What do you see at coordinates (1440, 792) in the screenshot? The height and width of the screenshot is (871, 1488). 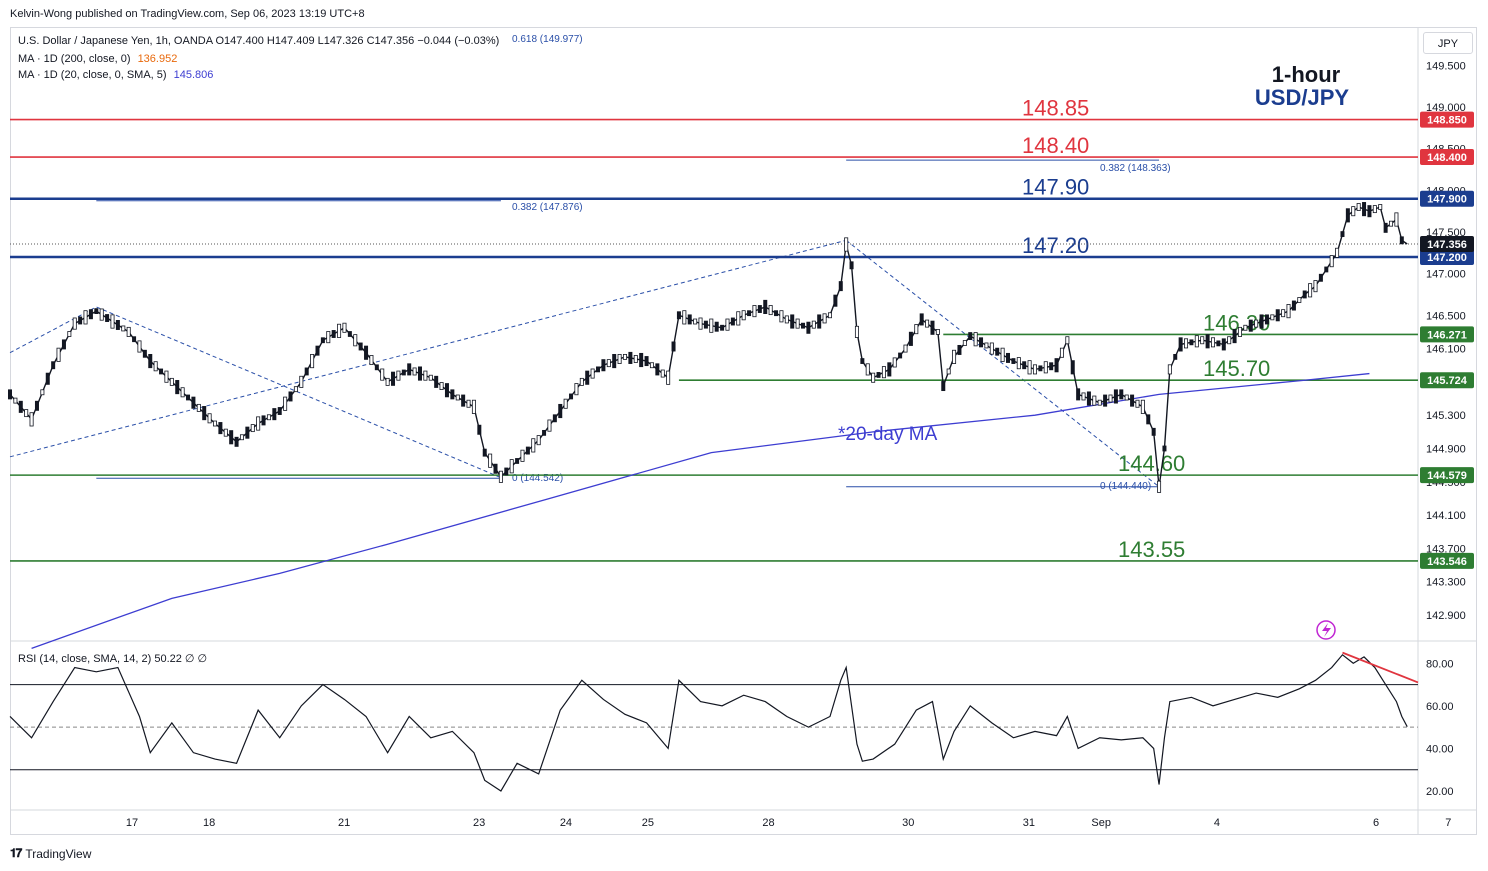 I see `rsi-y-tick-label: 20.00` at bounding box center [1440, 792].